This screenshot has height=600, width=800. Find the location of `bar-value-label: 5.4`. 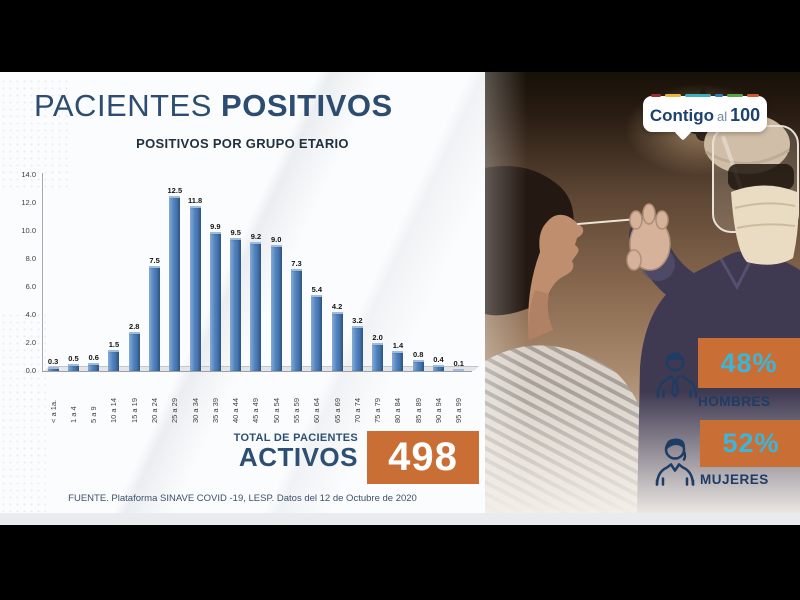

bar-value-label: 5.4 is located at coordinates (317, 290).